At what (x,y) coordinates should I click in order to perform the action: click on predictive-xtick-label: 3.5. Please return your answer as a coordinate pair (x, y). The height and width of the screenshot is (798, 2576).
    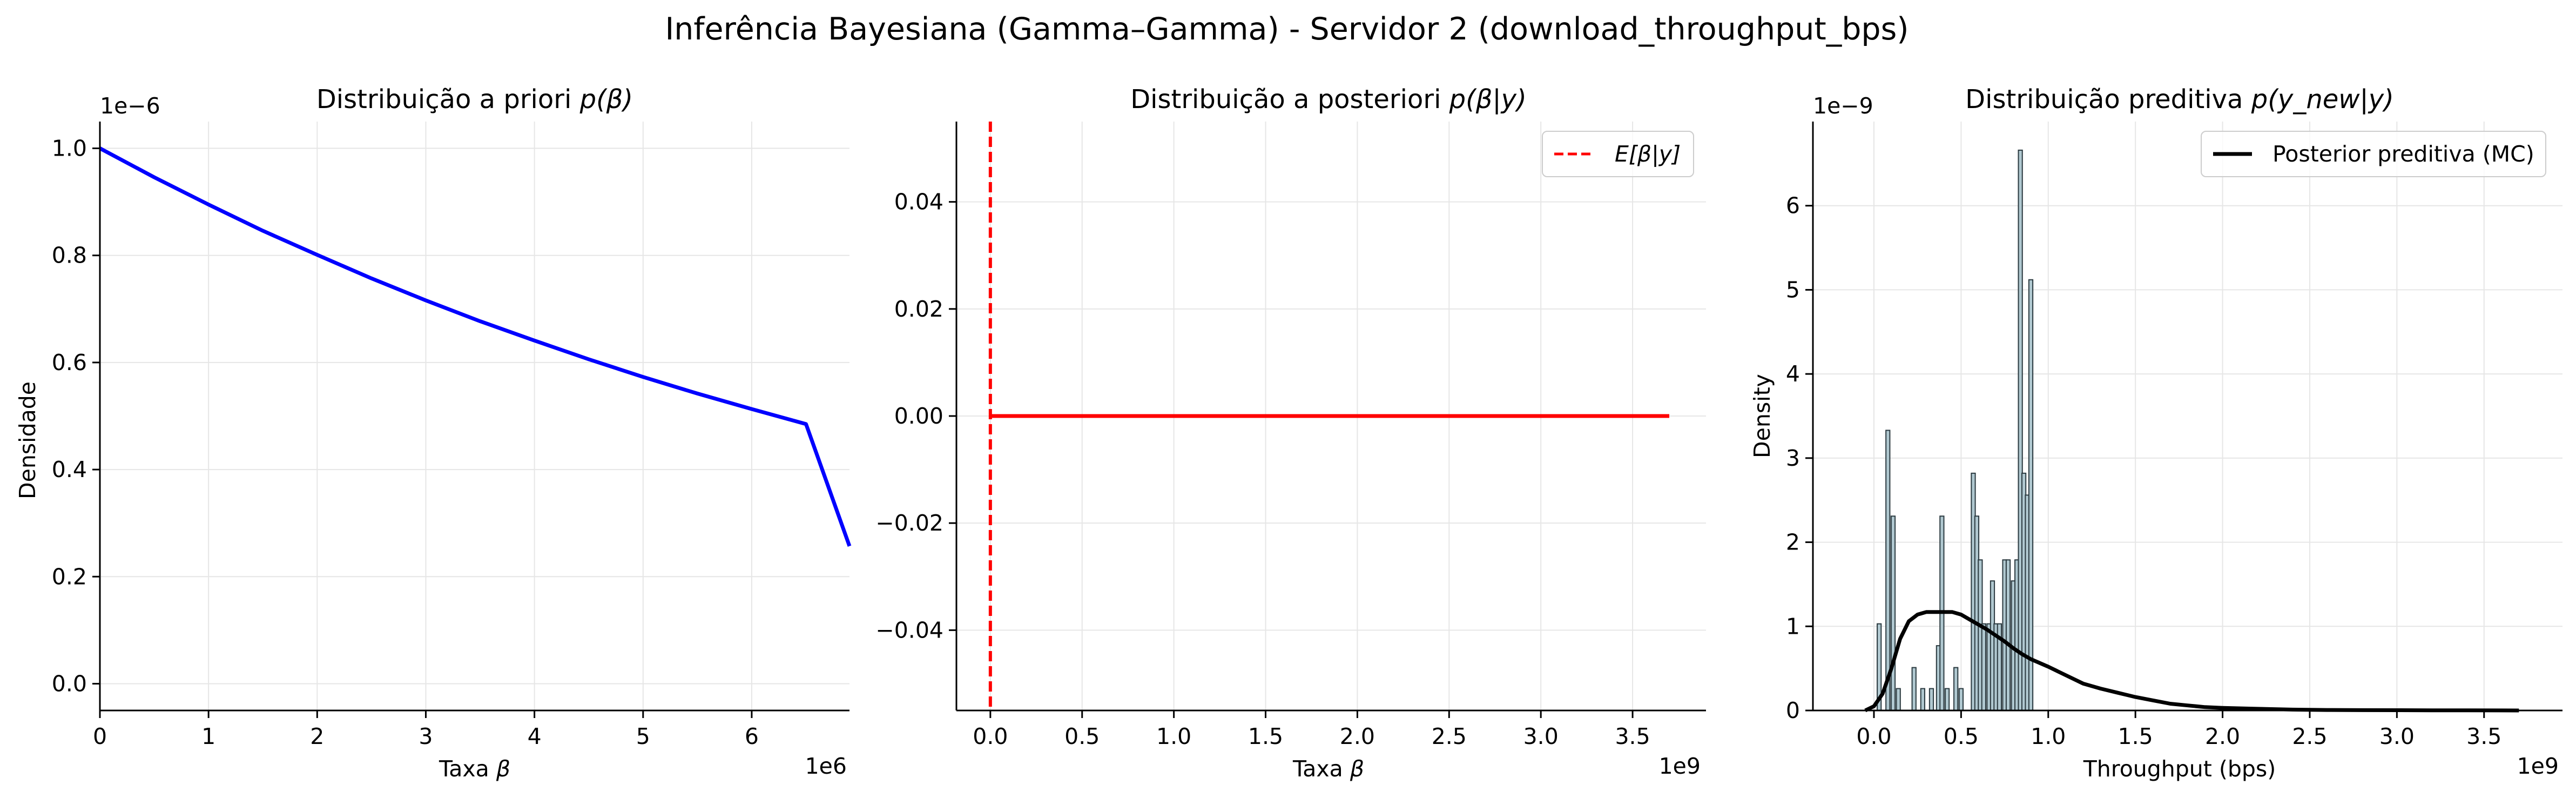
    Looking at the image, I should click on (2483, 736).